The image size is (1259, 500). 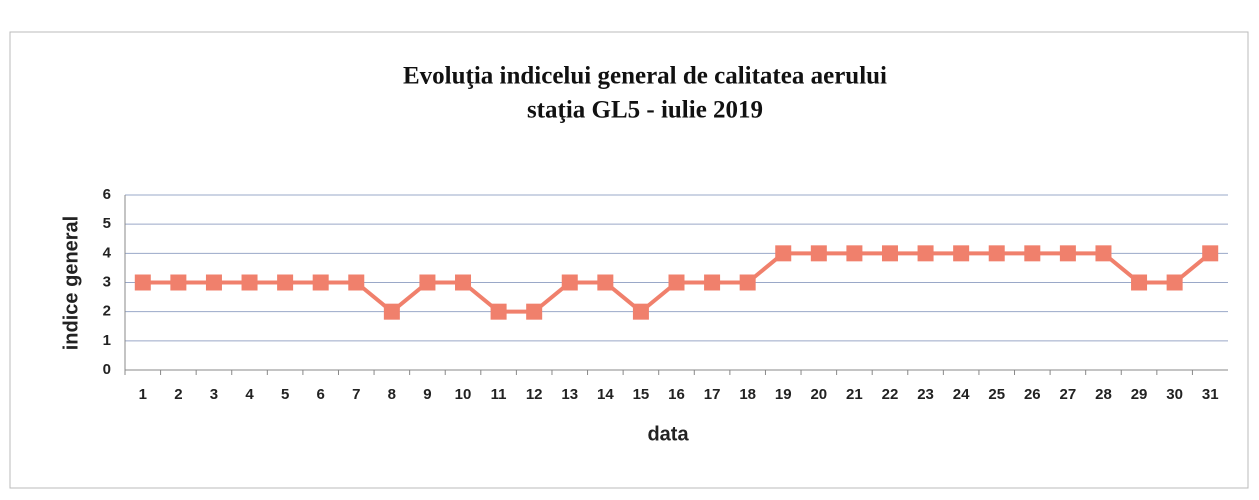 I want to click on y-tick-label: 2, so click(x=107, y=311).